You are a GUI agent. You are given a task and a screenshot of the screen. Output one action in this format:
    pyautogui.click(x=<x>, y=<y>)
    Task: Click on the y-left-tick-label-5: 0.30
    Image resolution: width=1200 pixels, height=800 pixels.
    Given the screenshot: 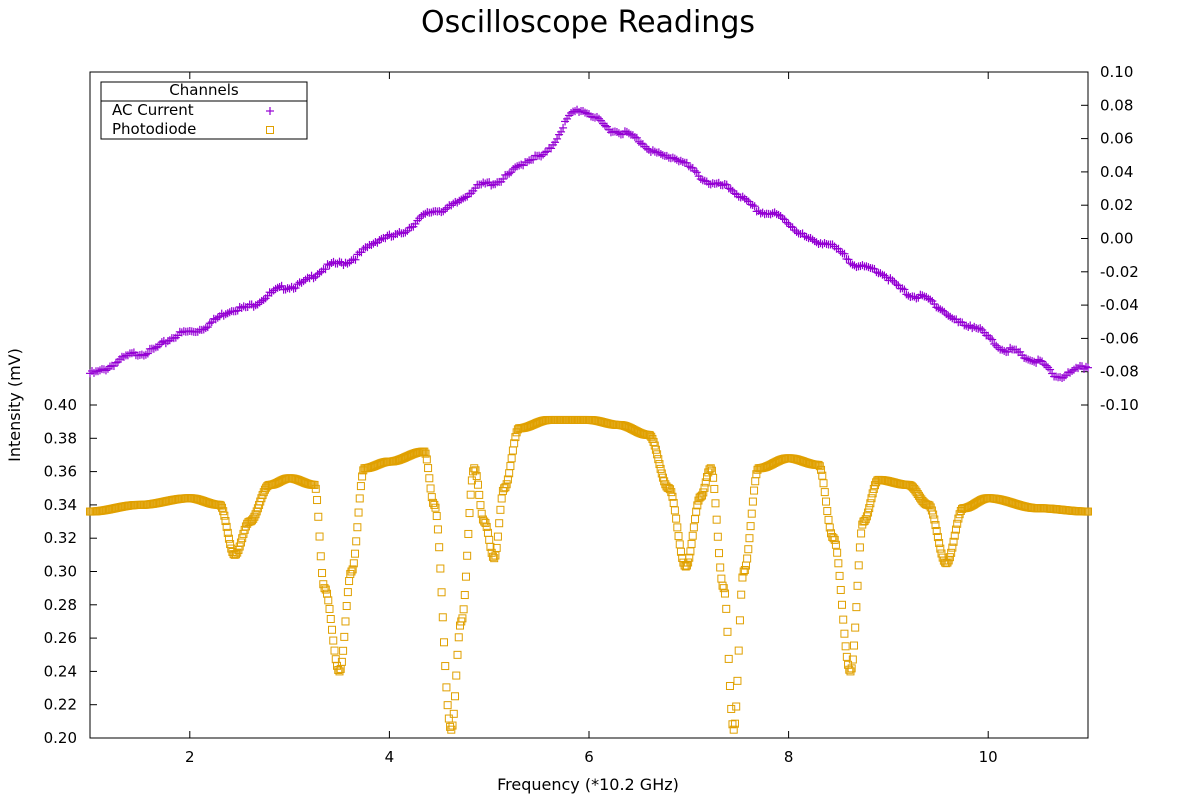 What is the action you would take?
    pyautogui.click(x=60, y=572)
    